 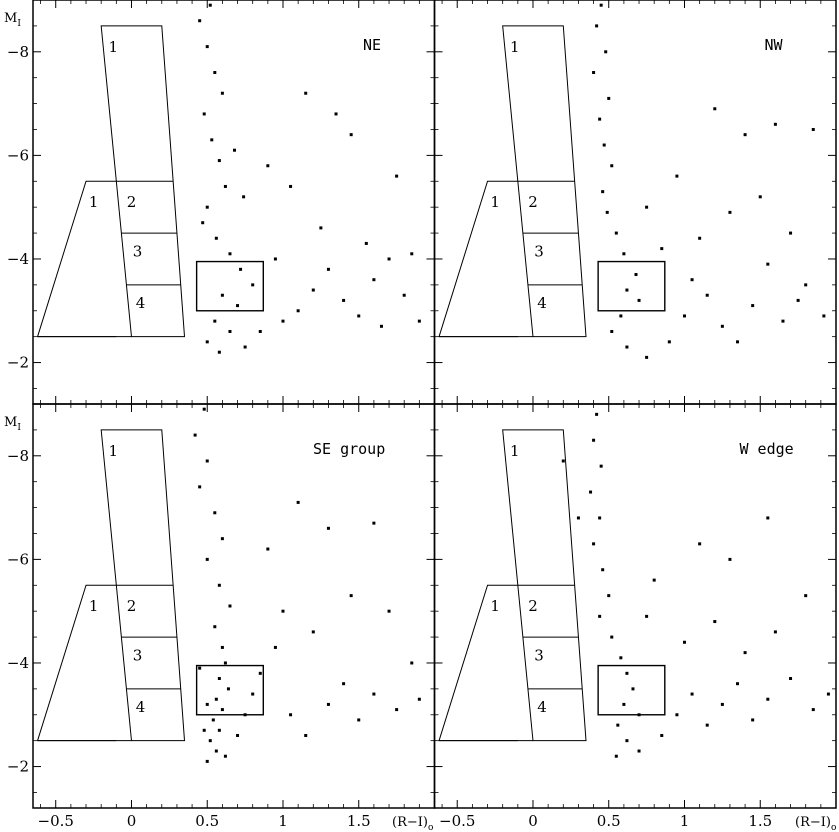 What do you see at coordinates (457, 821) in the screenshot?
I see `x-tick-label: −0.5` at bounding box center [457, 821].